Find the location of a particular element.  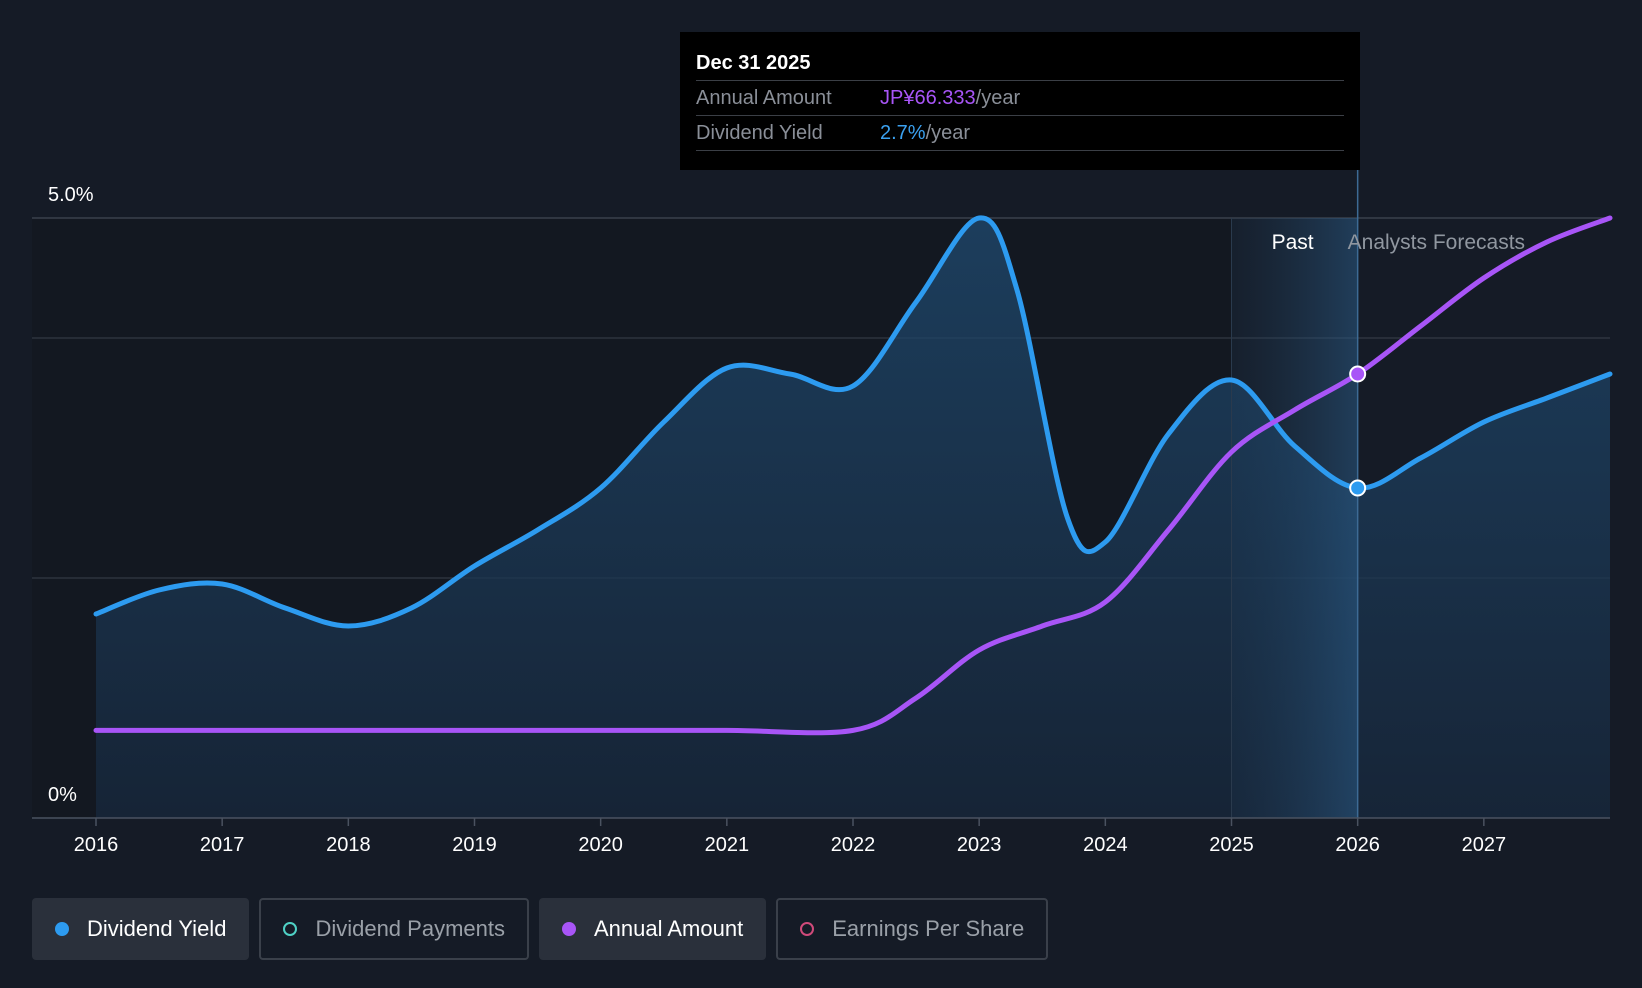

legend-annual-amount: Annual Amount is located at coordinates (652, 929).